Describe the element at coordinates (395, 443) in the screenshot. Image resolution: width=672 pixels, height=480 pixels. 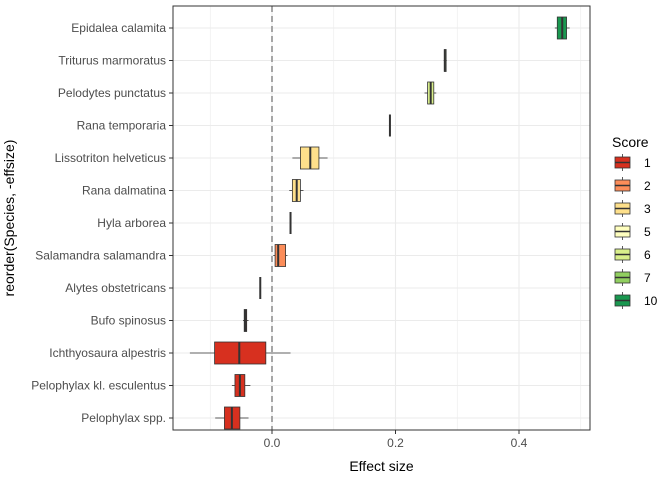
I see `x-tick-label: 0.2` at that location.